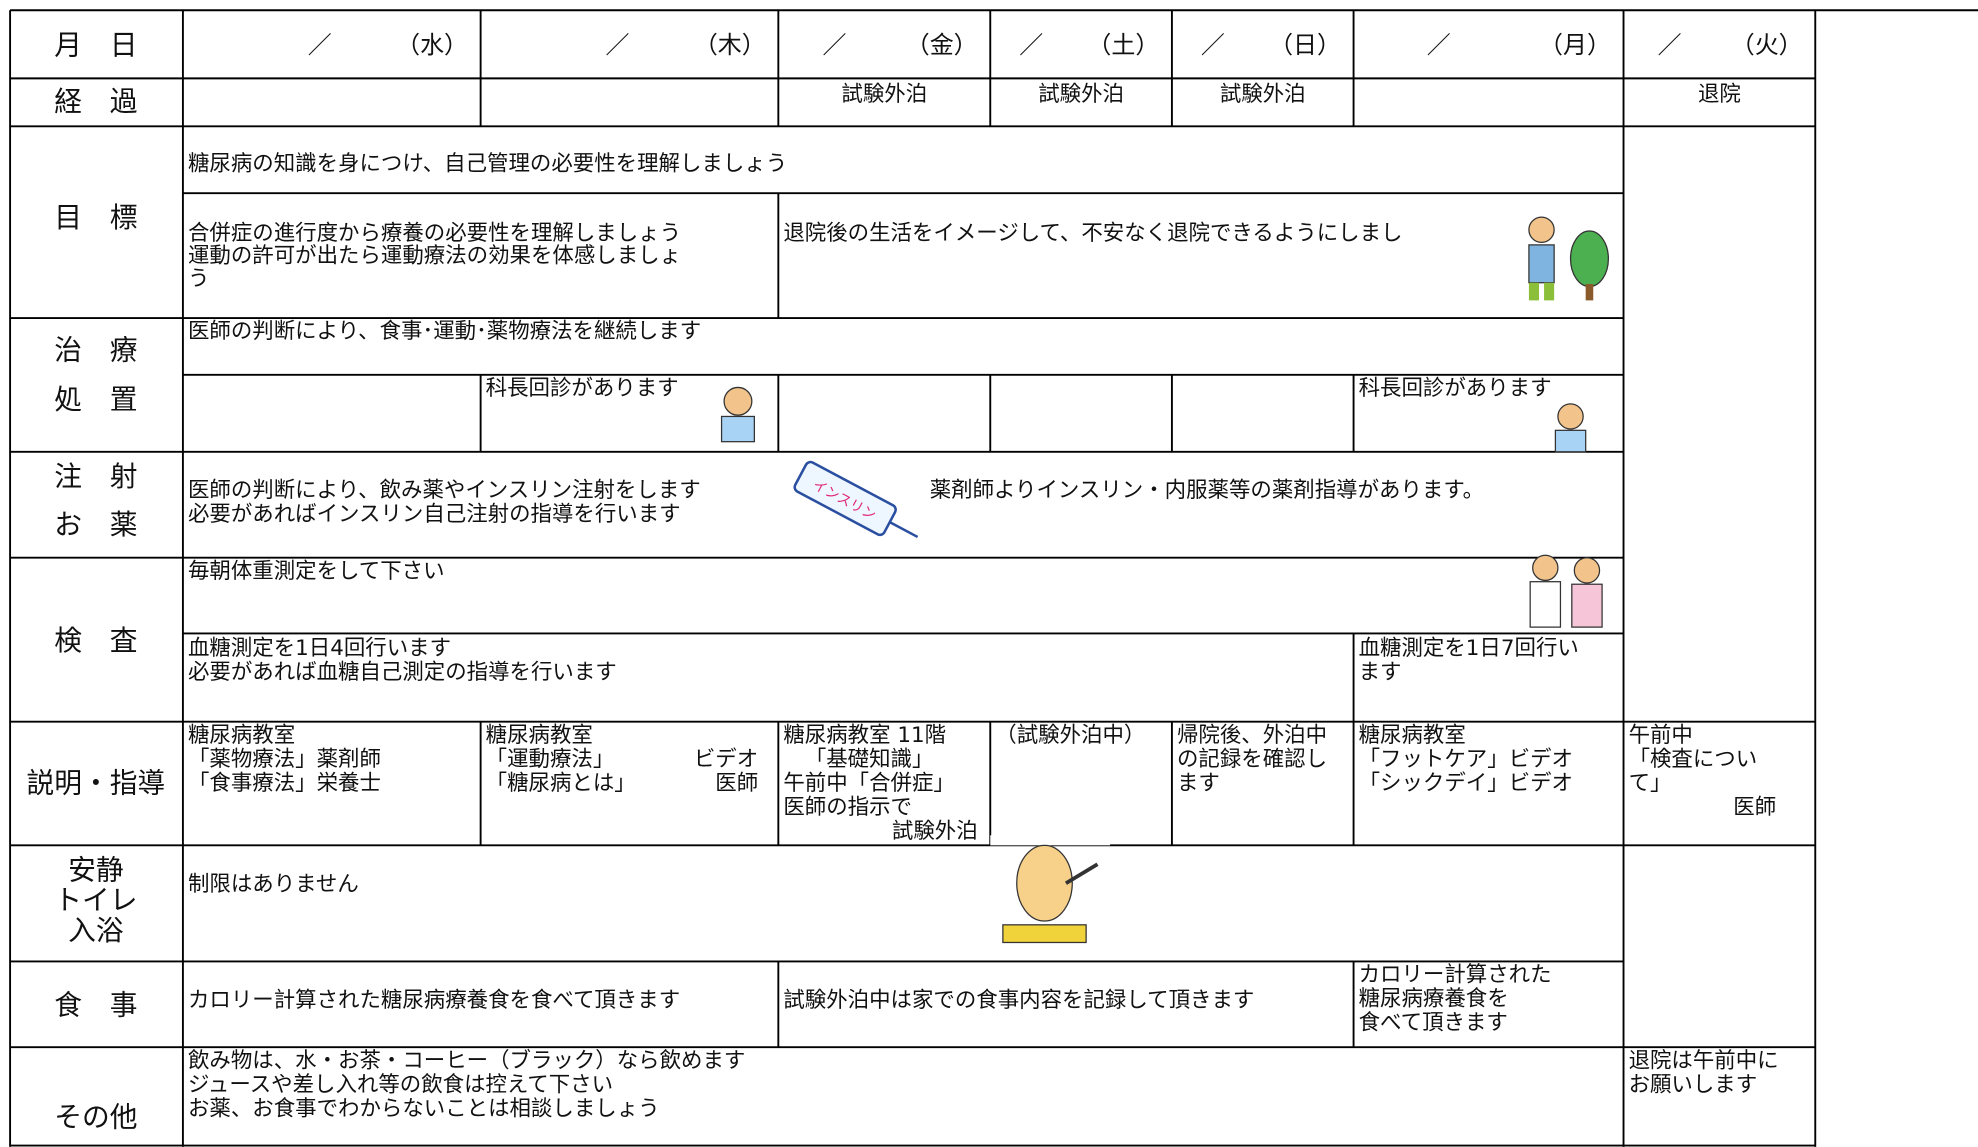 The height and width of the screenshot is (1147, 1978). What do you see at coordinates (1018, 1000) in the screenshot?
I see `cell-text: 試験外泊中は家での食事内容を記録して頂きます` at bounding box center [1018, 1000].